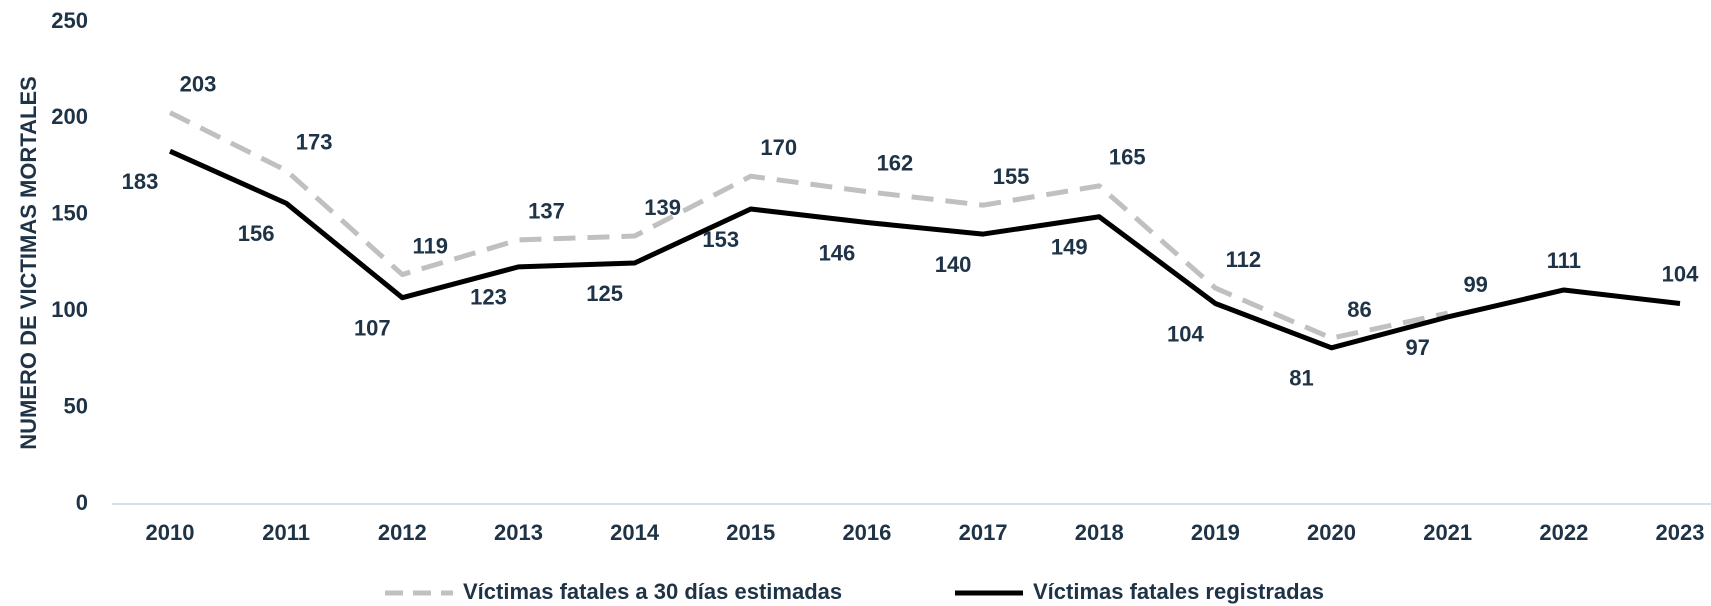 The height and width of the screenshot is (606, 1711). What do you see at coordinates (256, 233) in the screenshot?
I see `data-label: 156` at bounding box center [256, 233].